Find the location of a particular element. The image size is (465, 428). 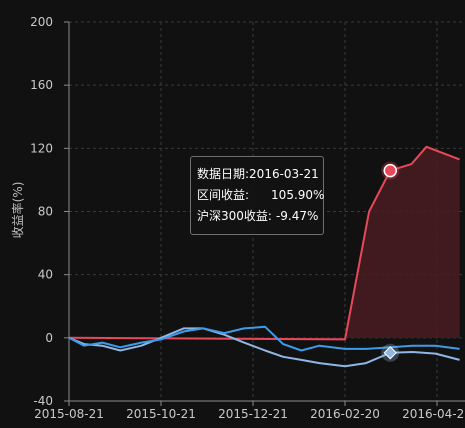

y-tick-label: 40 is located at coordinates (45, 275).